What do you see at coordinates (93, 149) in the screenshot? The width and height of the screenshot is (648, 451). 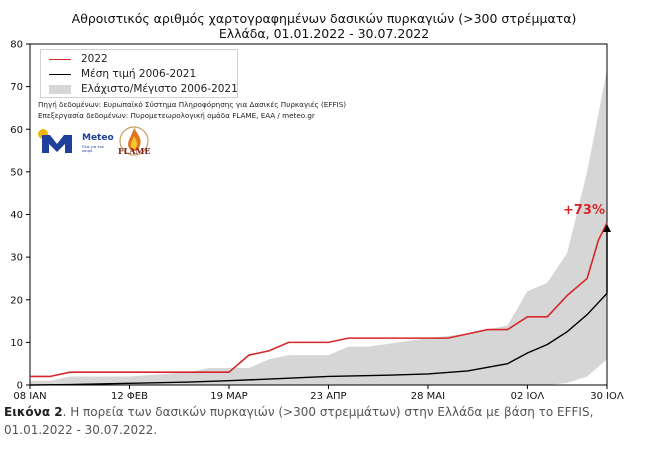 I see `meteo-logo-subtitle: Όλα για τον καιρό` at bounding box center [93, 149].